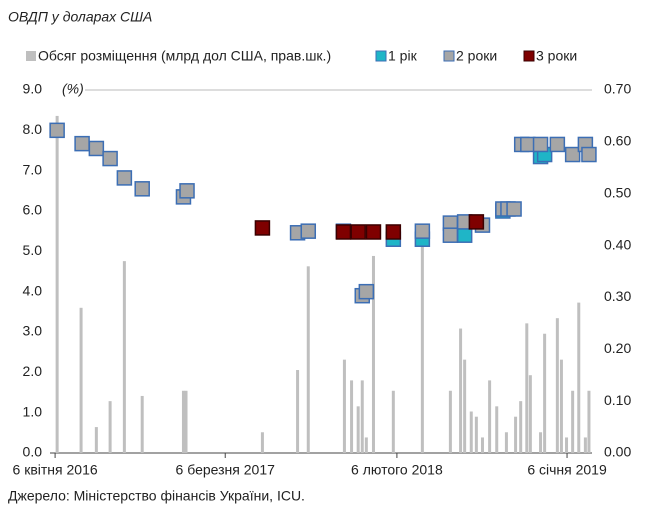 The image size is (650, 520). What do you see at coordinates (33, 250) in the screenshot?
I see `y-tick-label: 5.0` at bounding box center [33, 250].